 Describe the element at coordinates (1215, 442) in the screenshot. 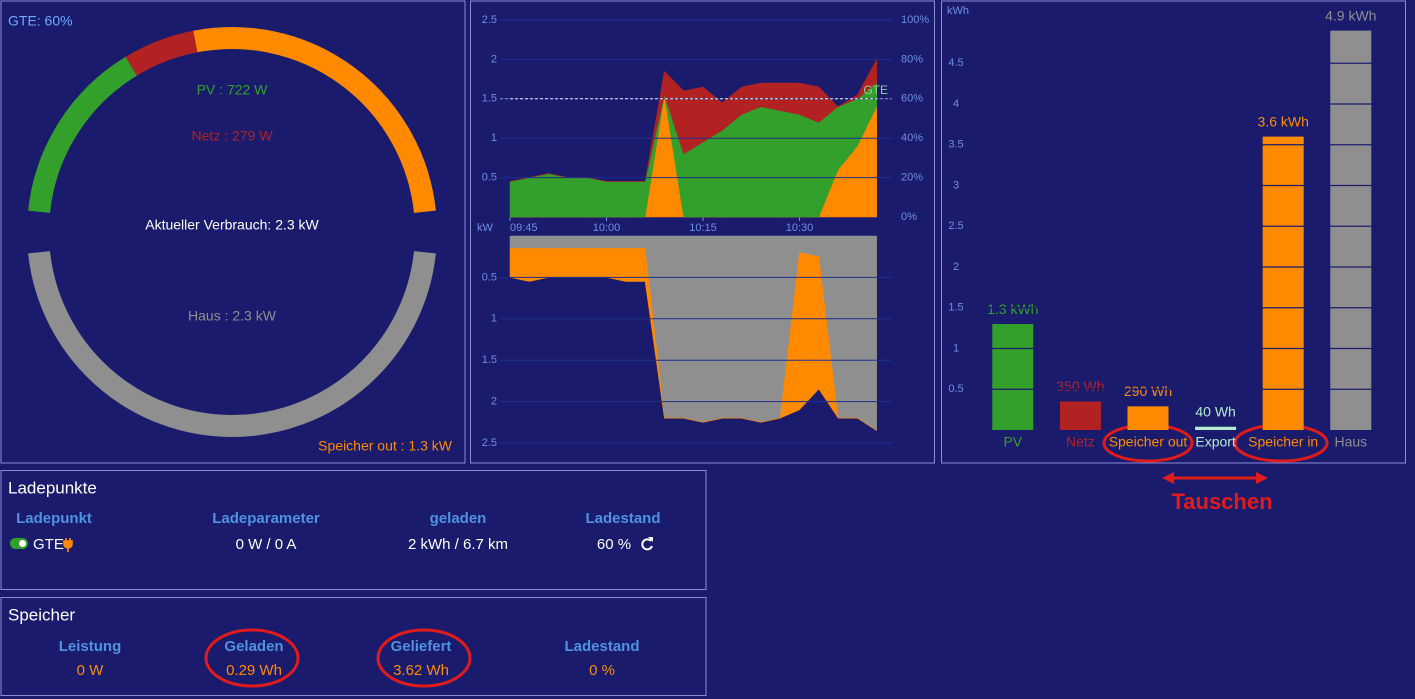

I see `x-tick-label: Export` at that location.